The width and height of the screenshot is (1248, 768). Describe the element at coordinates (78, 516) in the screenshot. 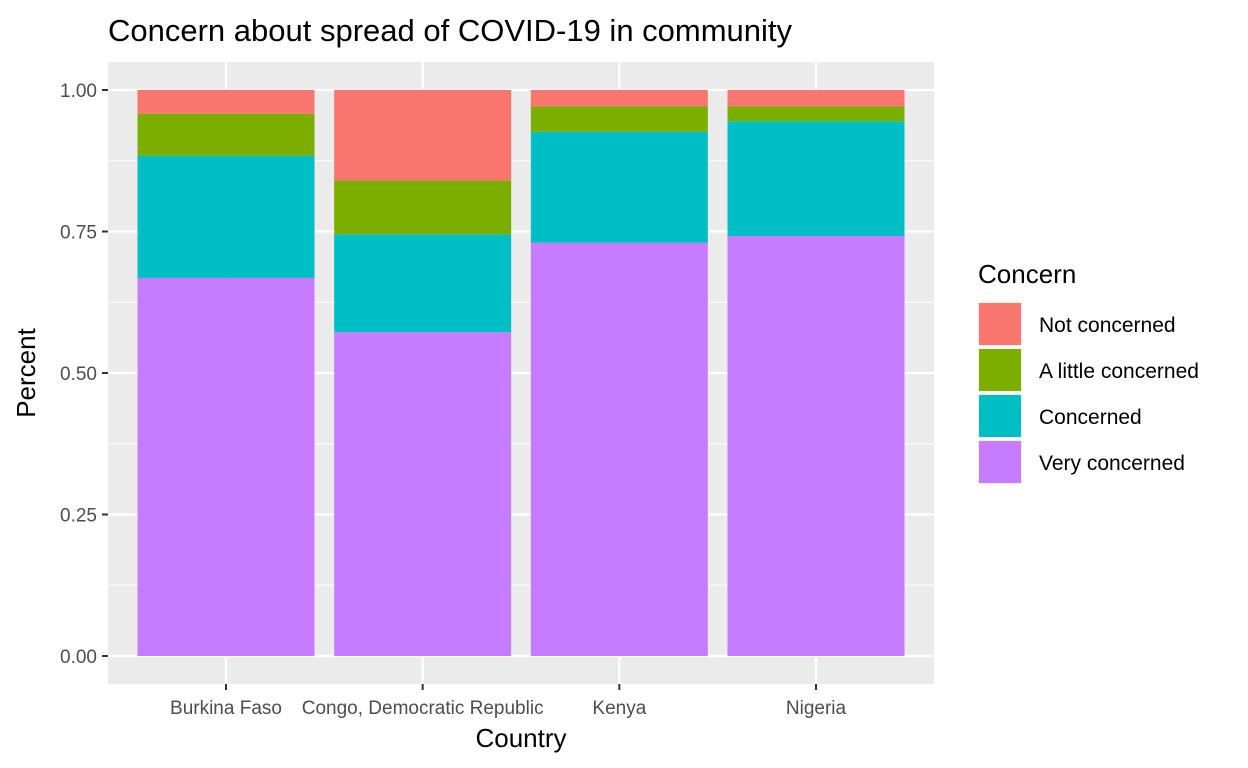

I see `y-tick-label: 0.25` at that location.